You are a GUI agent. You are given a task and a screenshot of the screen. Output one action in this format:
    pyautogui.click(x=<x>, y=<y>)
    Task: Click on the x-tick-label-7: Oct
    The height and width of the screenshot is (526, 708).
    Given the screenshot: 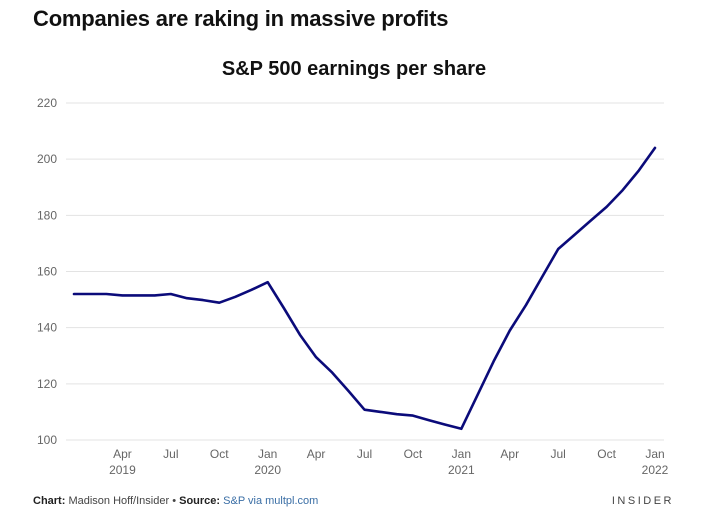 What is the action you would take?
    pyautogui.click(x=413, y=454)
    